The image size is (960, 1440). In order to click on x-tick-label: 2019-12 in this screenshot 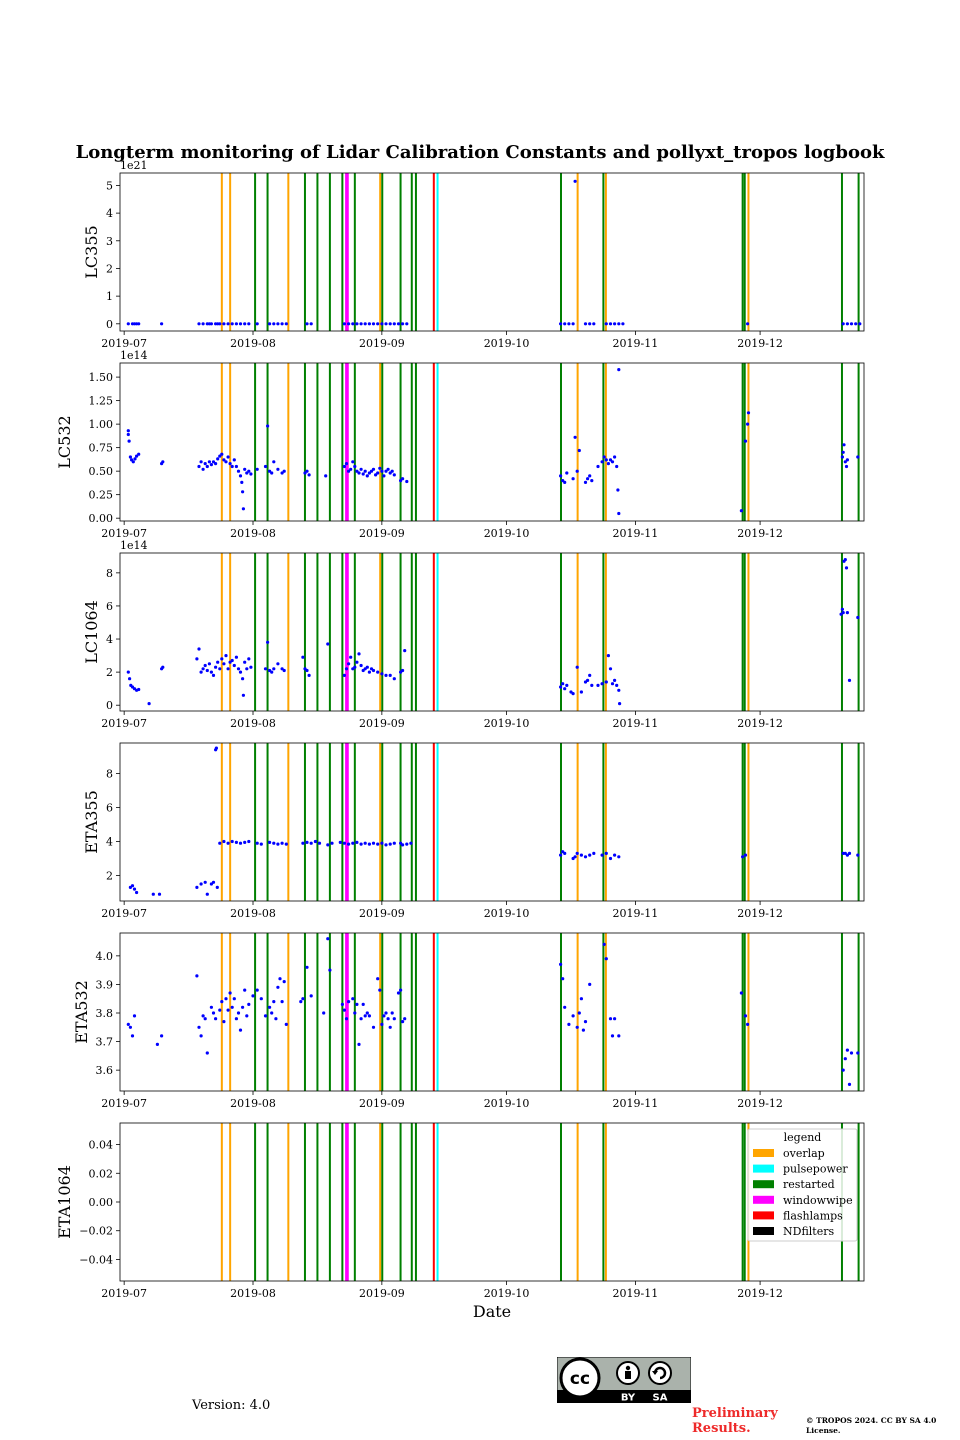, I will do `click(760, 1103)`.